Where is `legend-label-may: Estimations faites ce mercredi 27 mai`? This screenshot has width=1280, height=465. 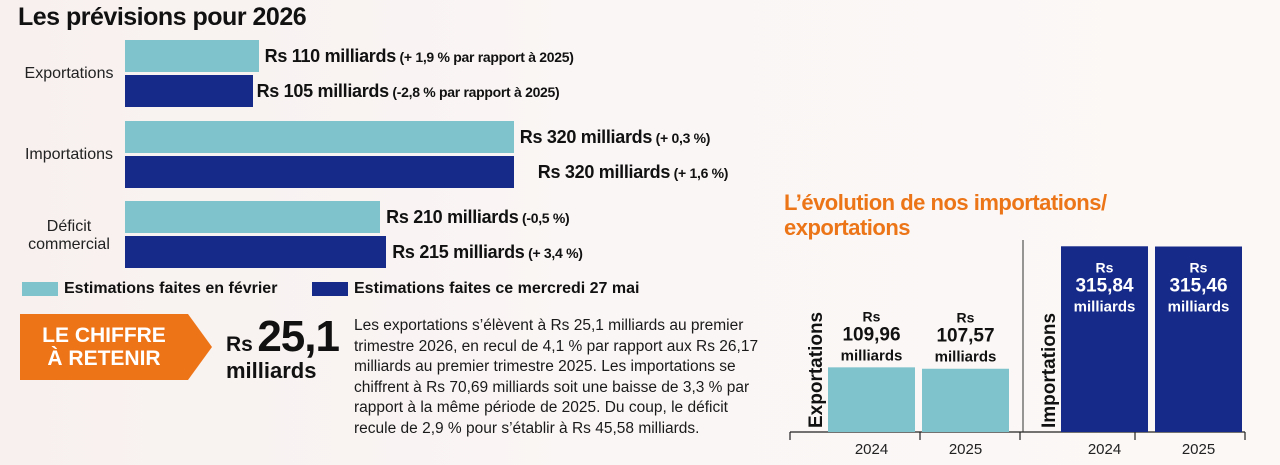 legend-label-may: Estimations faites ce mercredi 27 mai is located at coordinates (497, 288).